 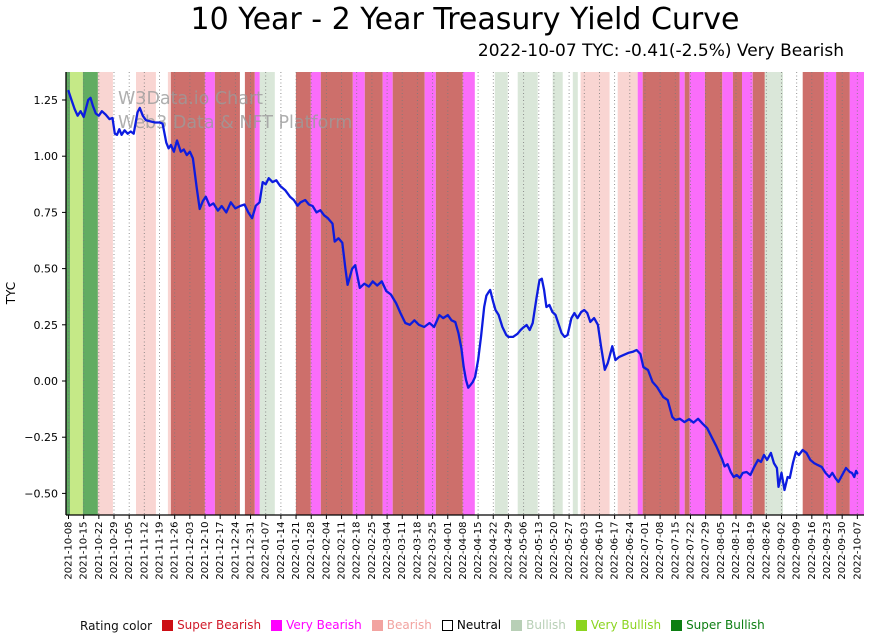 What do you see at coordinates (618, 625) in the screenshot?
I see `legend-item-very_bullish: Very Bullish` at bounding box center [618, 625].